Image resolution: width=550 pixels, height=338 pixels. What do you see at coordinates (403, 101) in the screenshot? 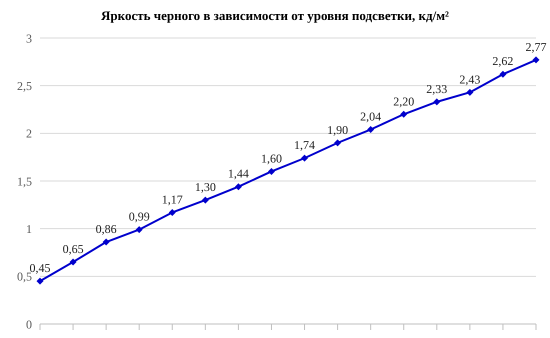
I see `data-label: 2,20` at bounding box center [403, 101].